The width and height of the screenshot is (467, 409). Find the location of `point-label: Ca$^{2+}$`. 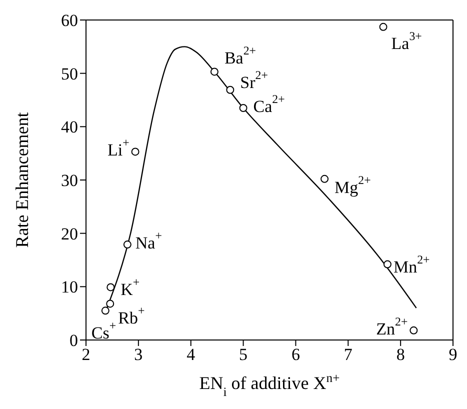

point-label: Ca$^{2+}$ is located at coordinates (269, 104).